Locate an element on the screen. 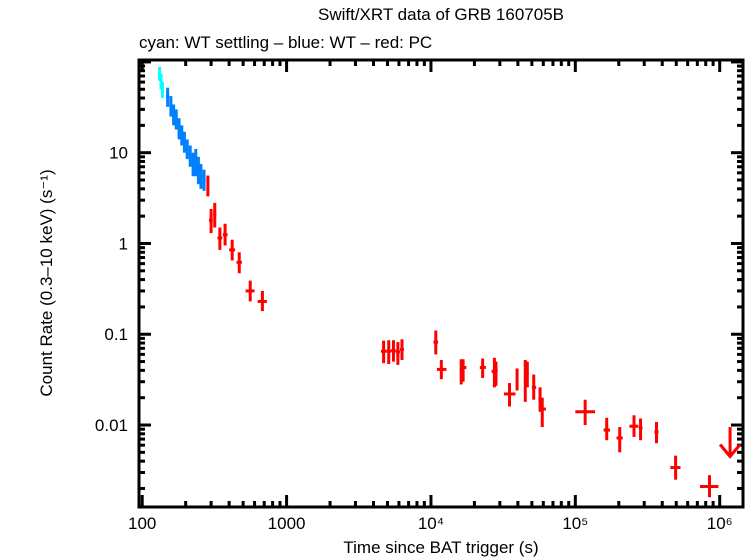  series-wt-settling is located at coordinates (161, 82).